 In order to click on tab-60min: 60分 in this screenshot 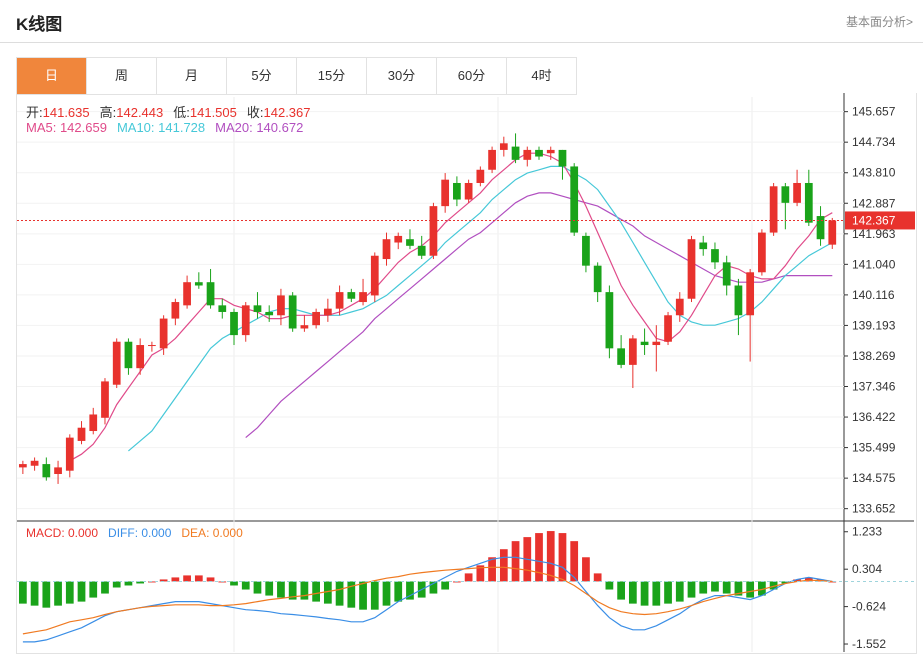, I will do `click(472, 76)`.